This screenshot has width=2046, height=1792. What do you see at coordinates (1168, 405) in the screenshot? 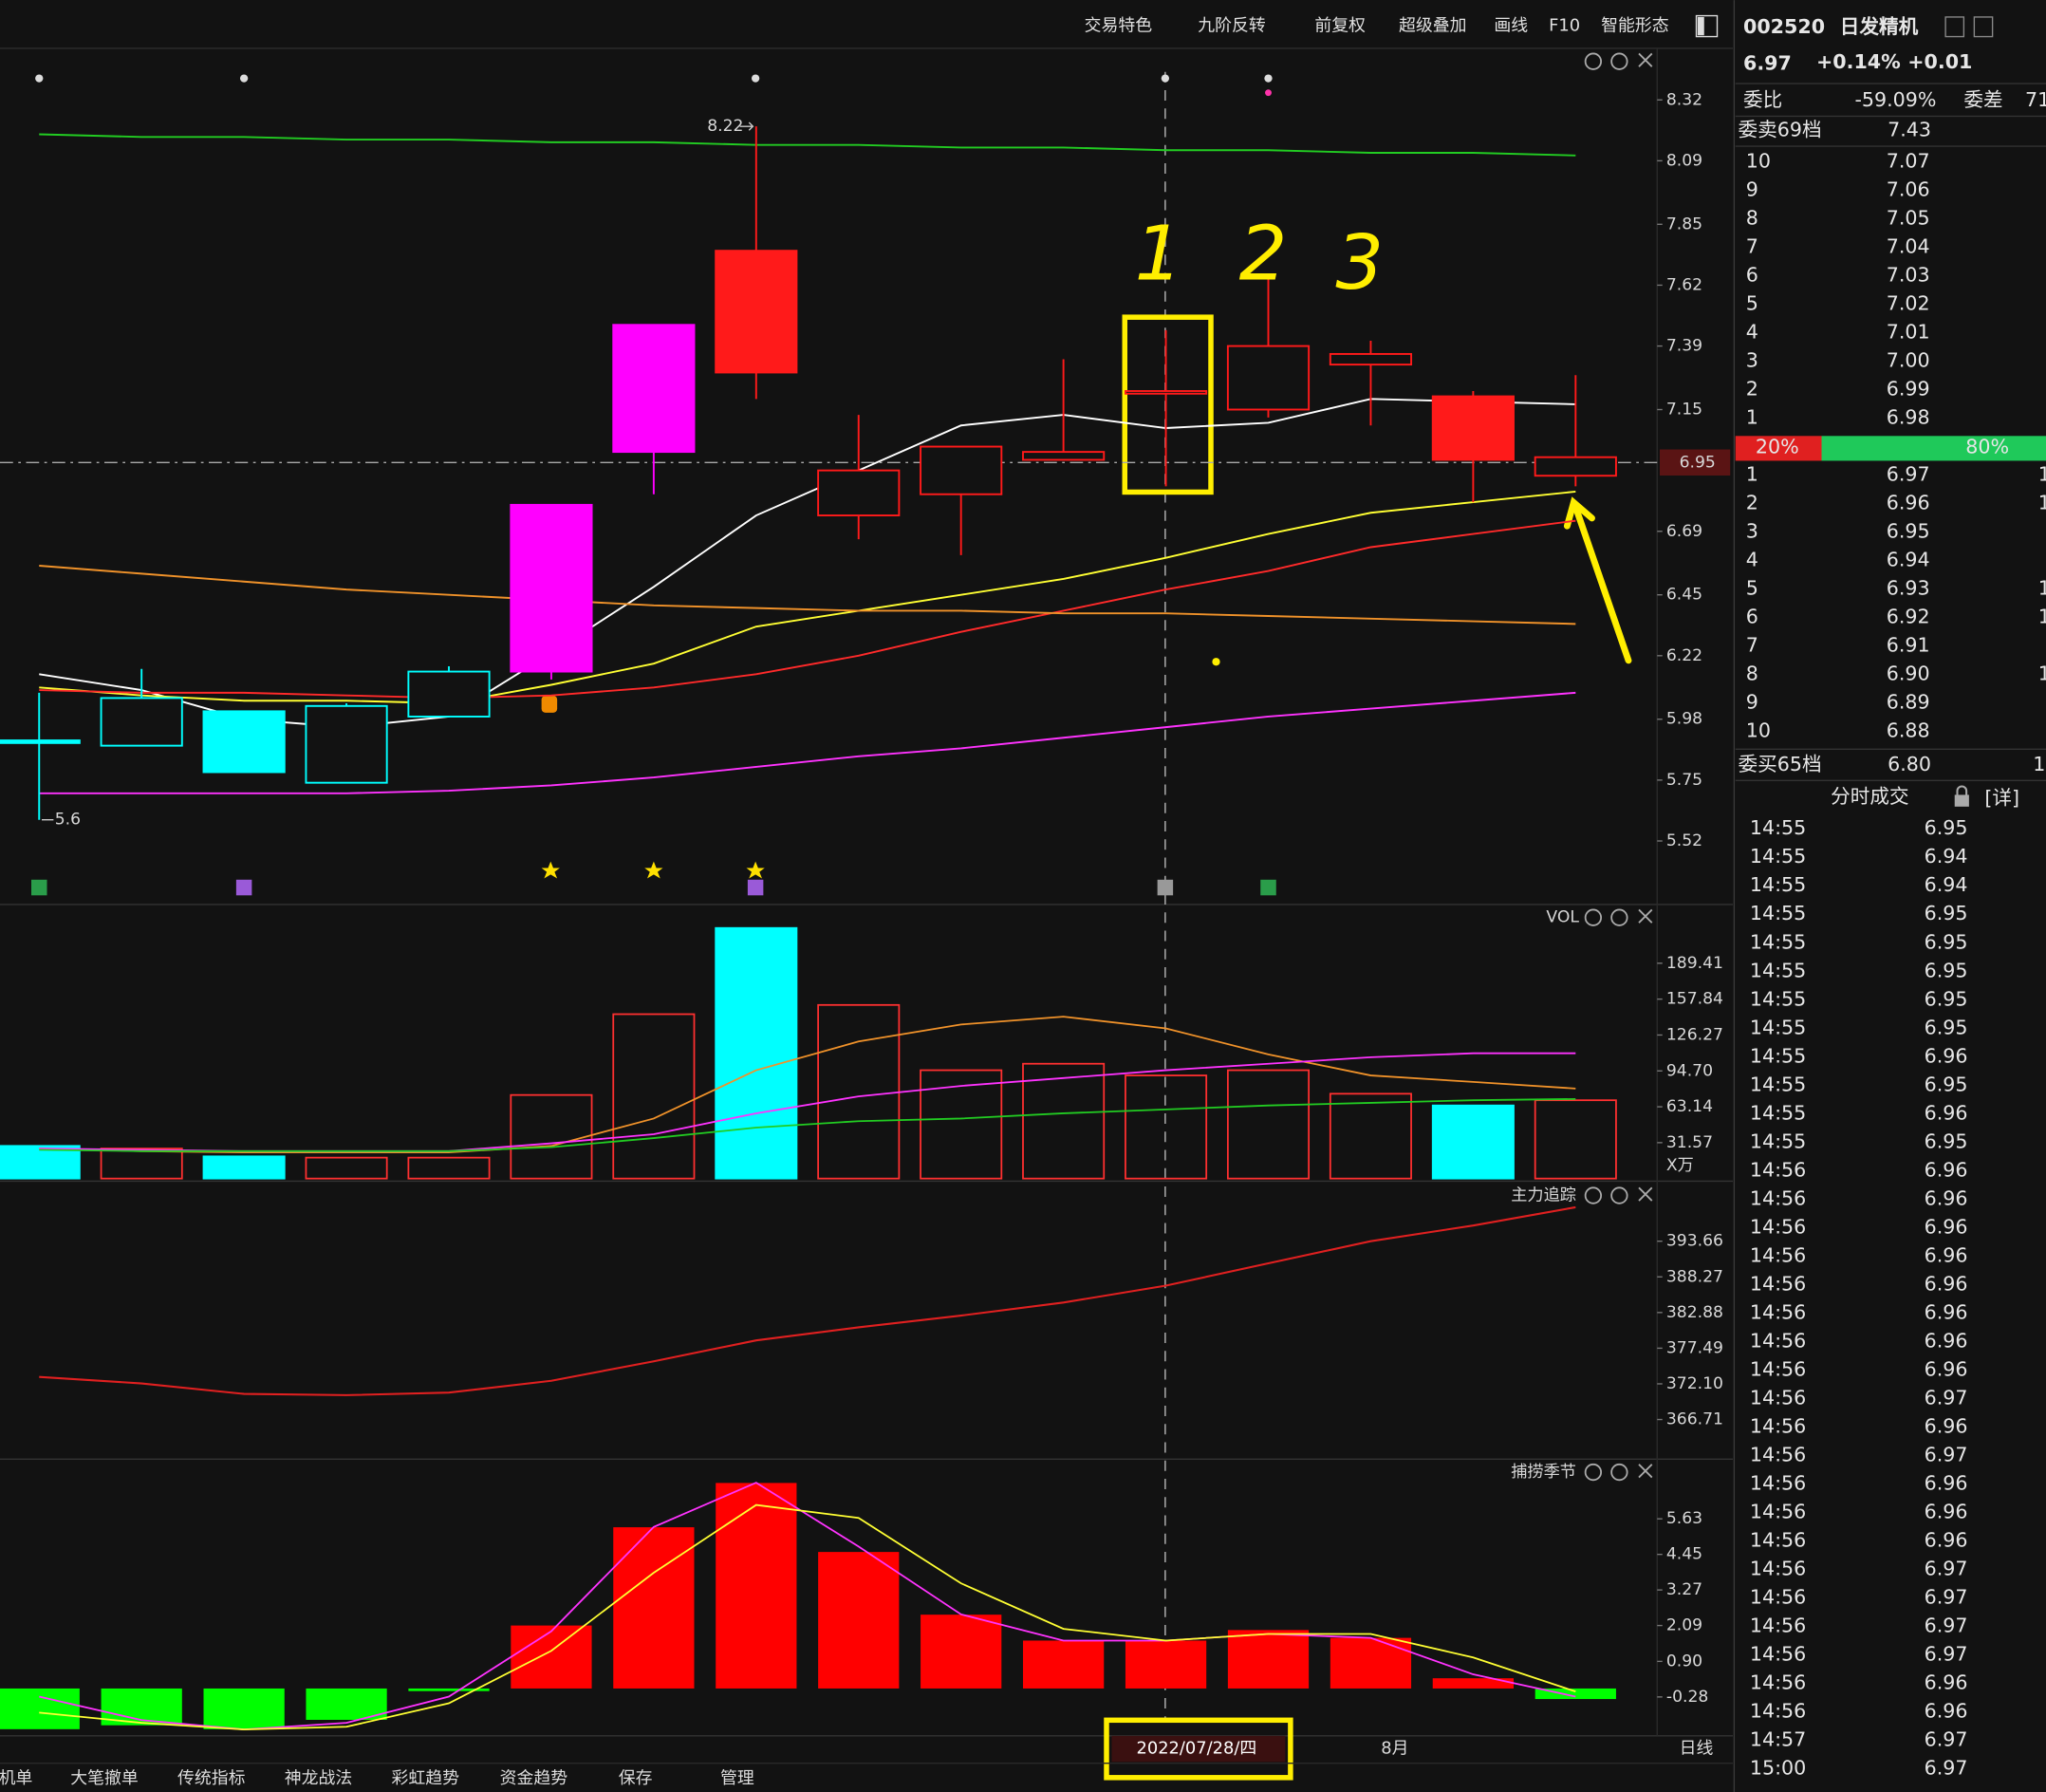
I see `highlight-box` at bounding box center [1168, 405].